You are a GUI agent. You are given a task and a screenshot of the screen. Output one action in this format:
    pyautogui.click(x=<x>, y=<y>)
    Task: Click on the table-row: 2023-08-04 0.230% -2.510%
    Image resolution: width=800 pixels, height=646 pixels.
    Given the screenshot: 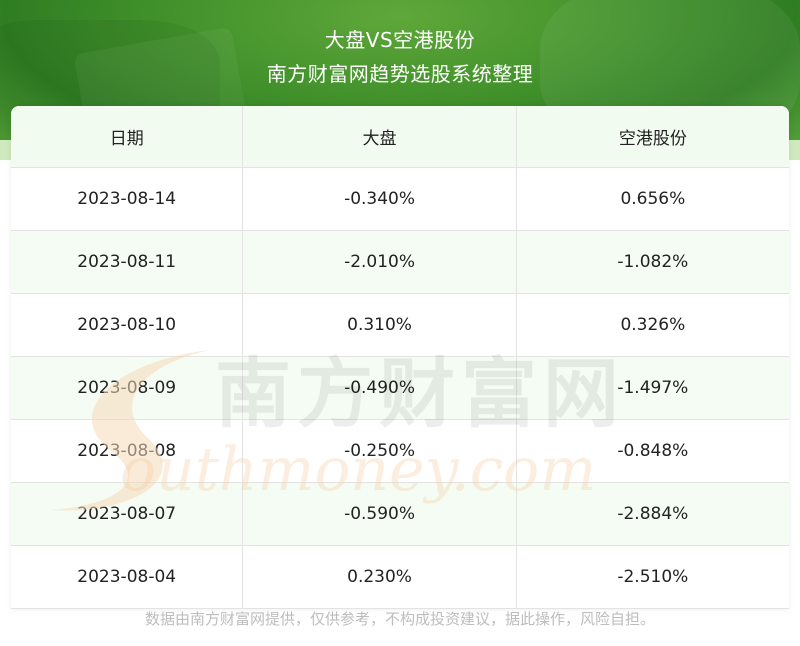 What is the action you would take?
    pyautogui.click(x=400, y=577)
    